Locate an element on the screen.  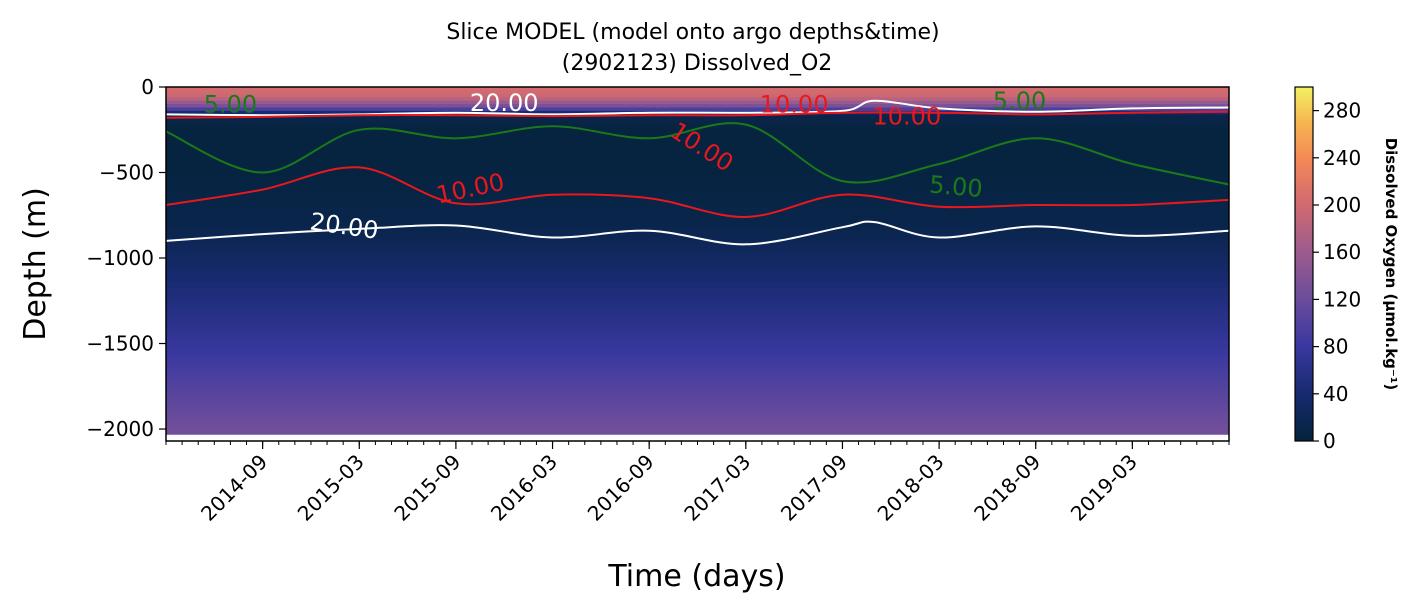
colorbar-tick-label: 40 is located at coordinates (1335, 394).